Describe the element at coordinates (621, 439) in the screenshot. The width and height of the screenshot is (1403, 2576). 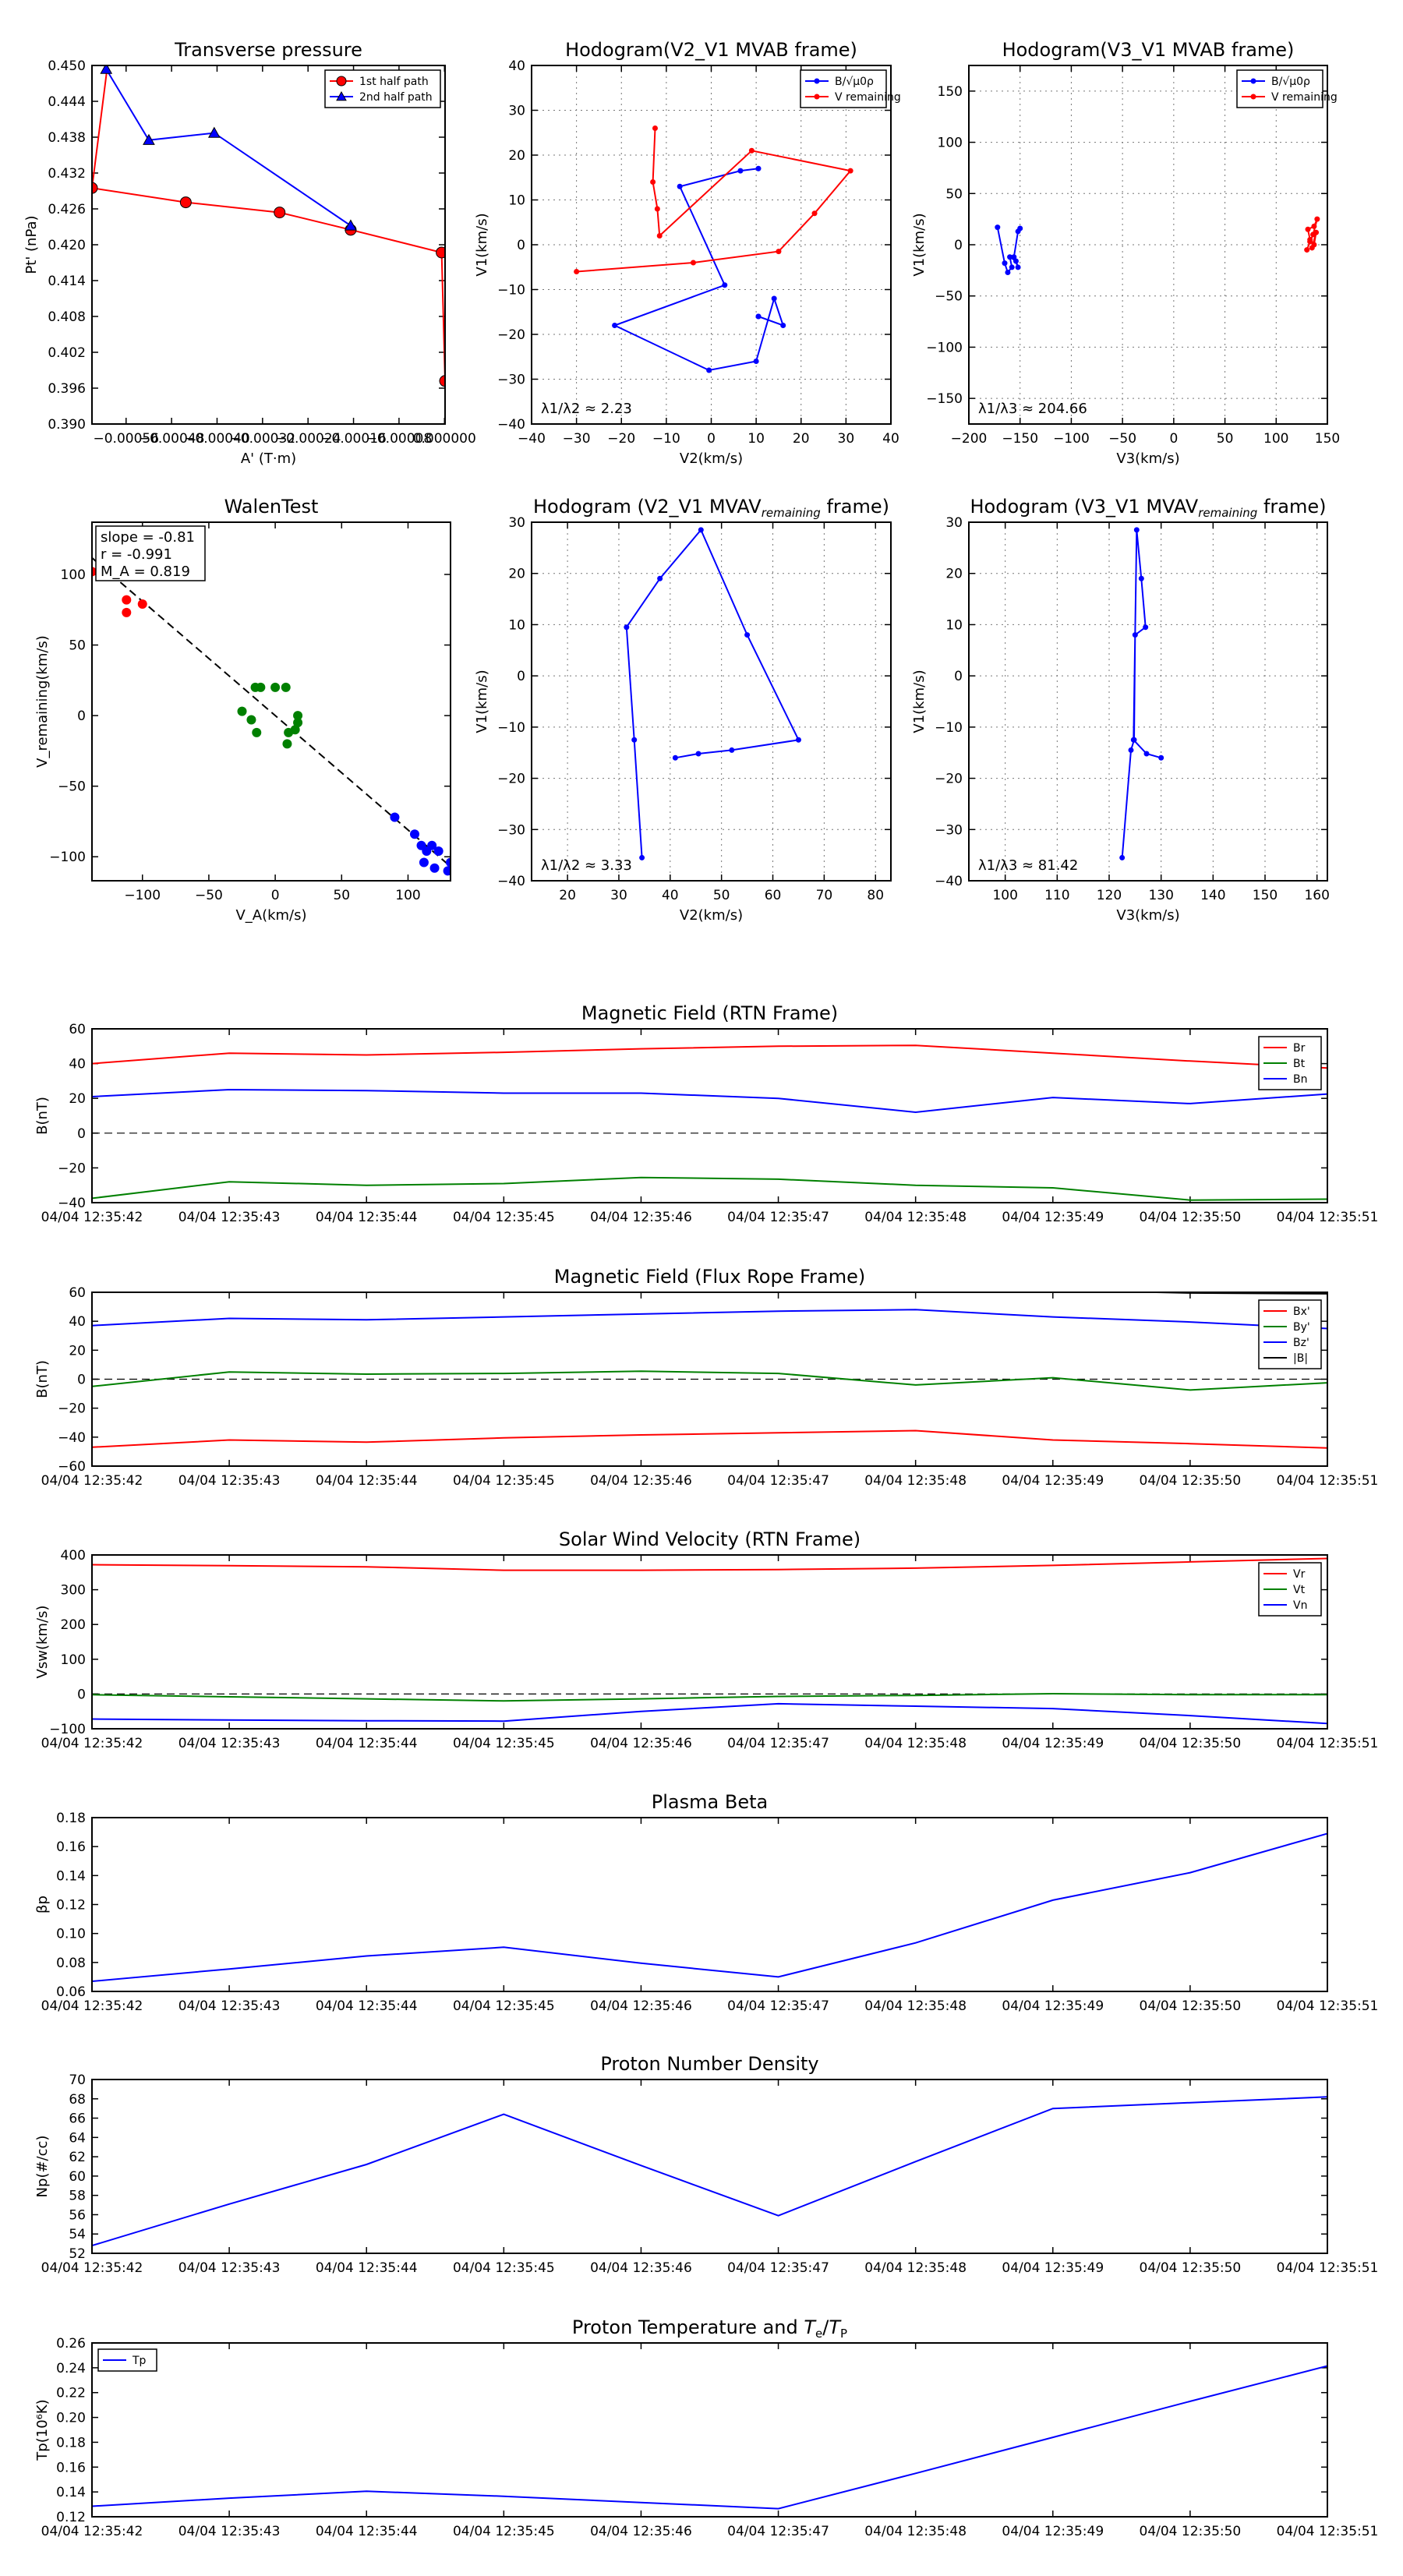
I see `x-tick-label: −20` at that location.